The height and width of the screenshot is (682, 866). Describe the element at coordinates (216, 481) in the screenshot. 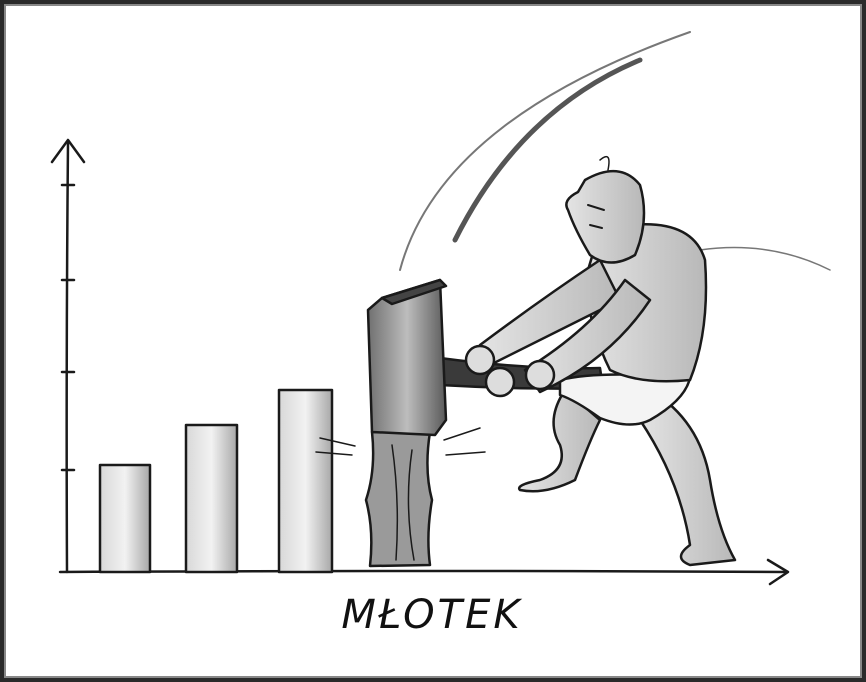

I see `bars` at that location.